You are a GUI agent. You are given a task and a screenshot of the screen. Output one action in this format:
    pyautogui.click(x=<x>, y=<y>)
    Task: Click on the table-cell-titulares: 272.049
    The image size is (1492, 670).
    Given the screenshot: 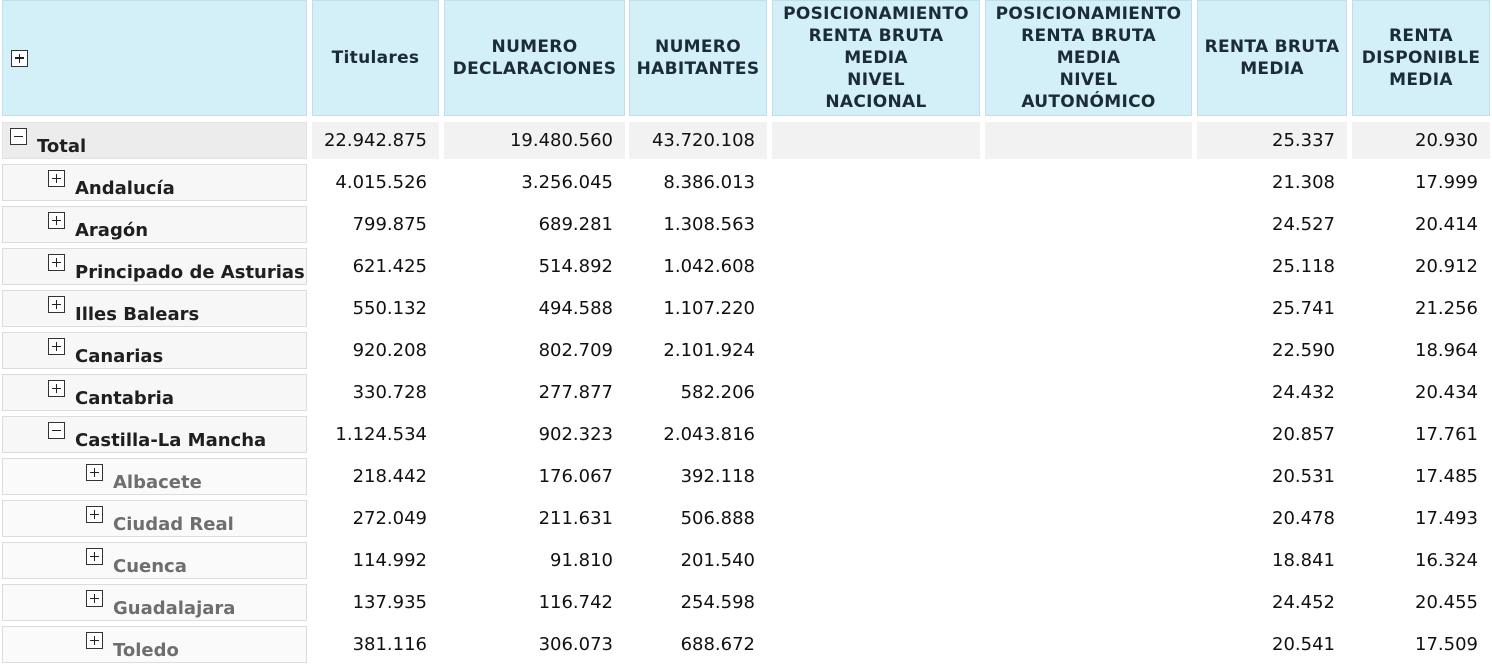 What is the action you would take?
    pyautogui.click(x=389, y=518)
    